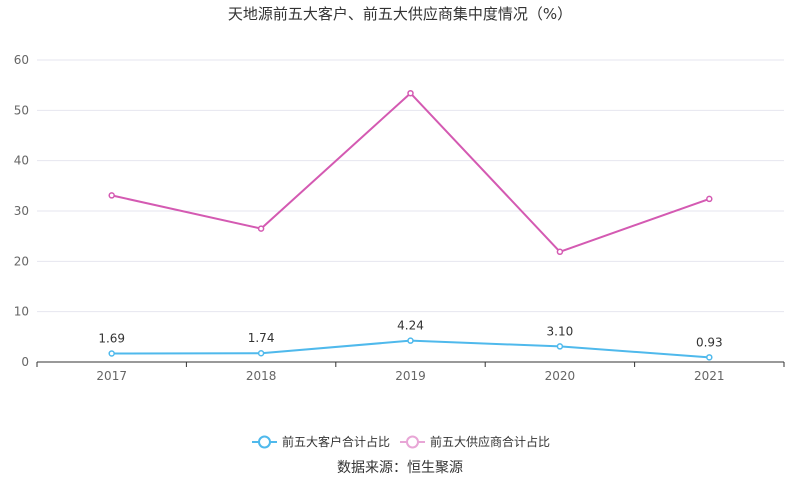 Image resolution: width=800 pixels, height=501 pixels. What do you see at coordinates (111, 376) in the screenshot?
I see `x-tick-label: 2017` at bounding box center [111, 376].